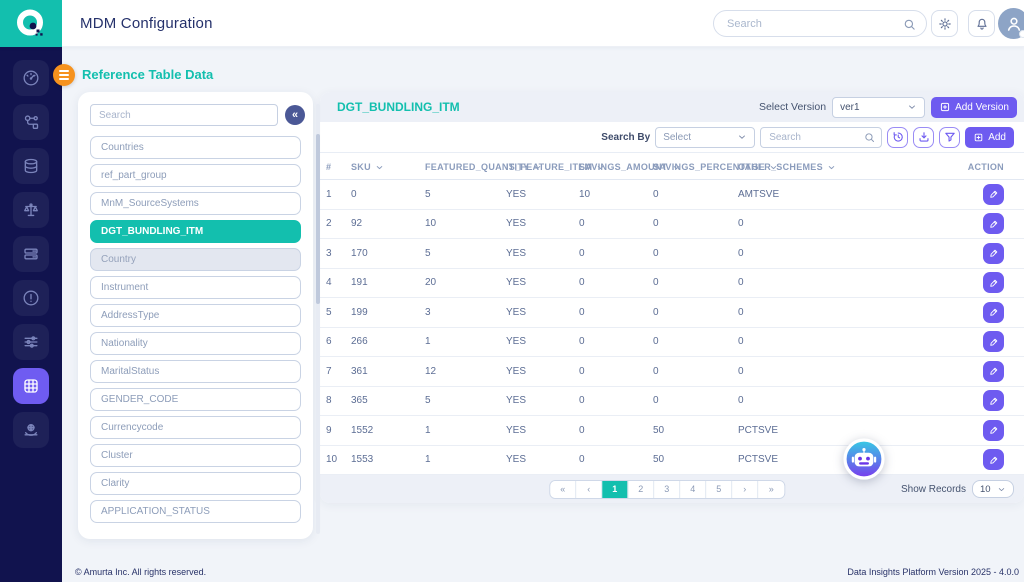 This screenshot has height=582, width=1024. What do you see at coordinates (125, 287) in the screenshot?
I see `reference-table-item-label: Instrument` at bounding box center [125, 287].